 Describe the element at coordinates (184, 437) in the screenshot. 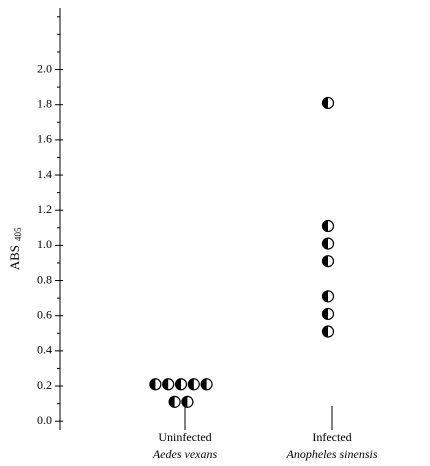

I see `x-tick-label: Uninfected` at that location.